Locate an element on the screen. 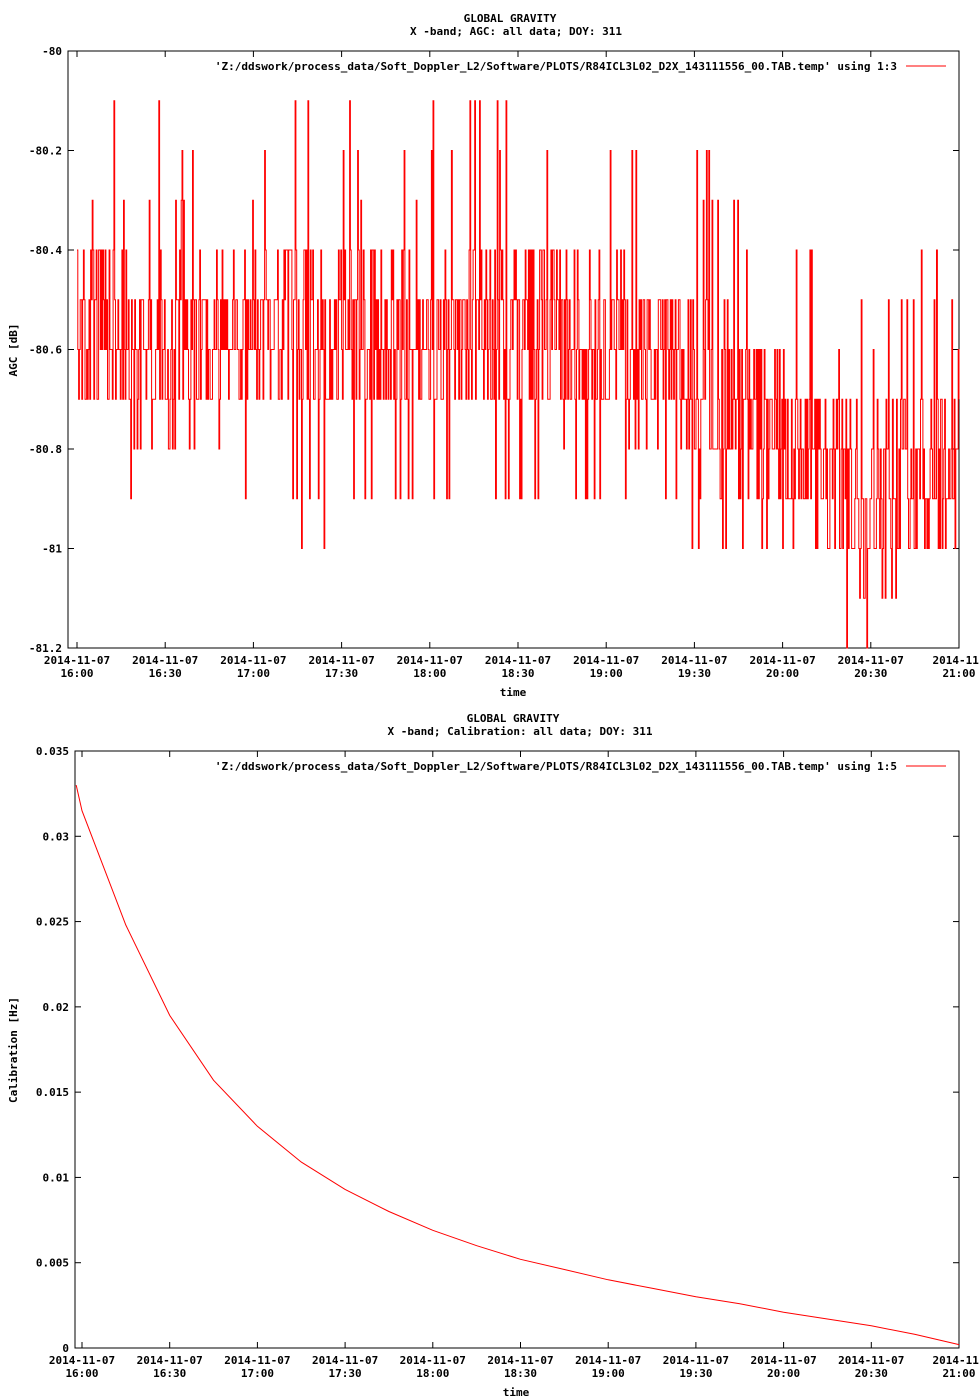 This screenshot has height=1400, width=980. calibration-chart-subtitle: X -band; Calibration: all data; DOY: 311 is located at coordinates (520, 731).